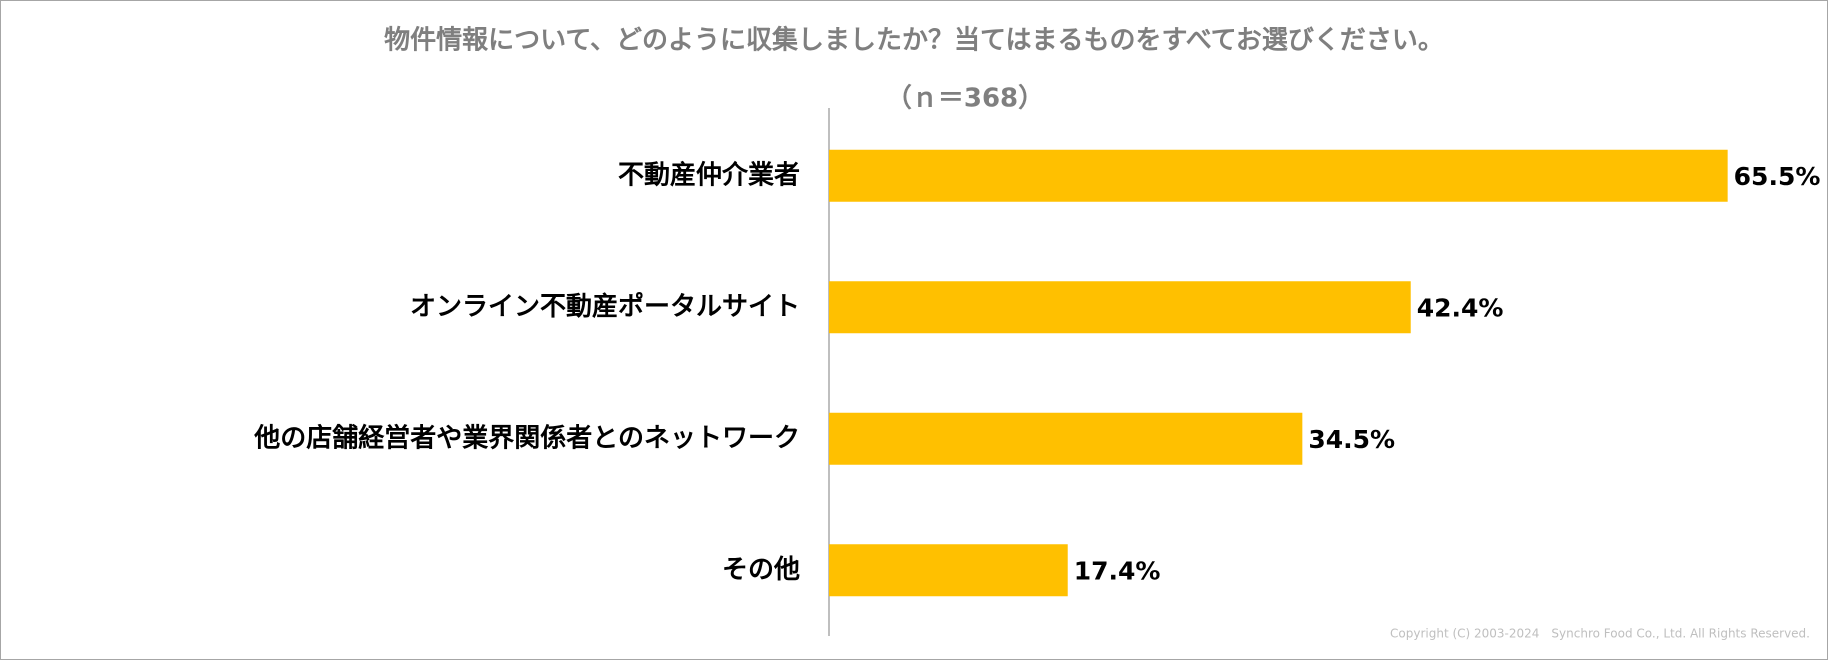 The height and width of the screenshot is (660, 1828). Describe the element at coordinates (1117, 570) in the screenshot. I see `value-label: 17.4%` at that location.